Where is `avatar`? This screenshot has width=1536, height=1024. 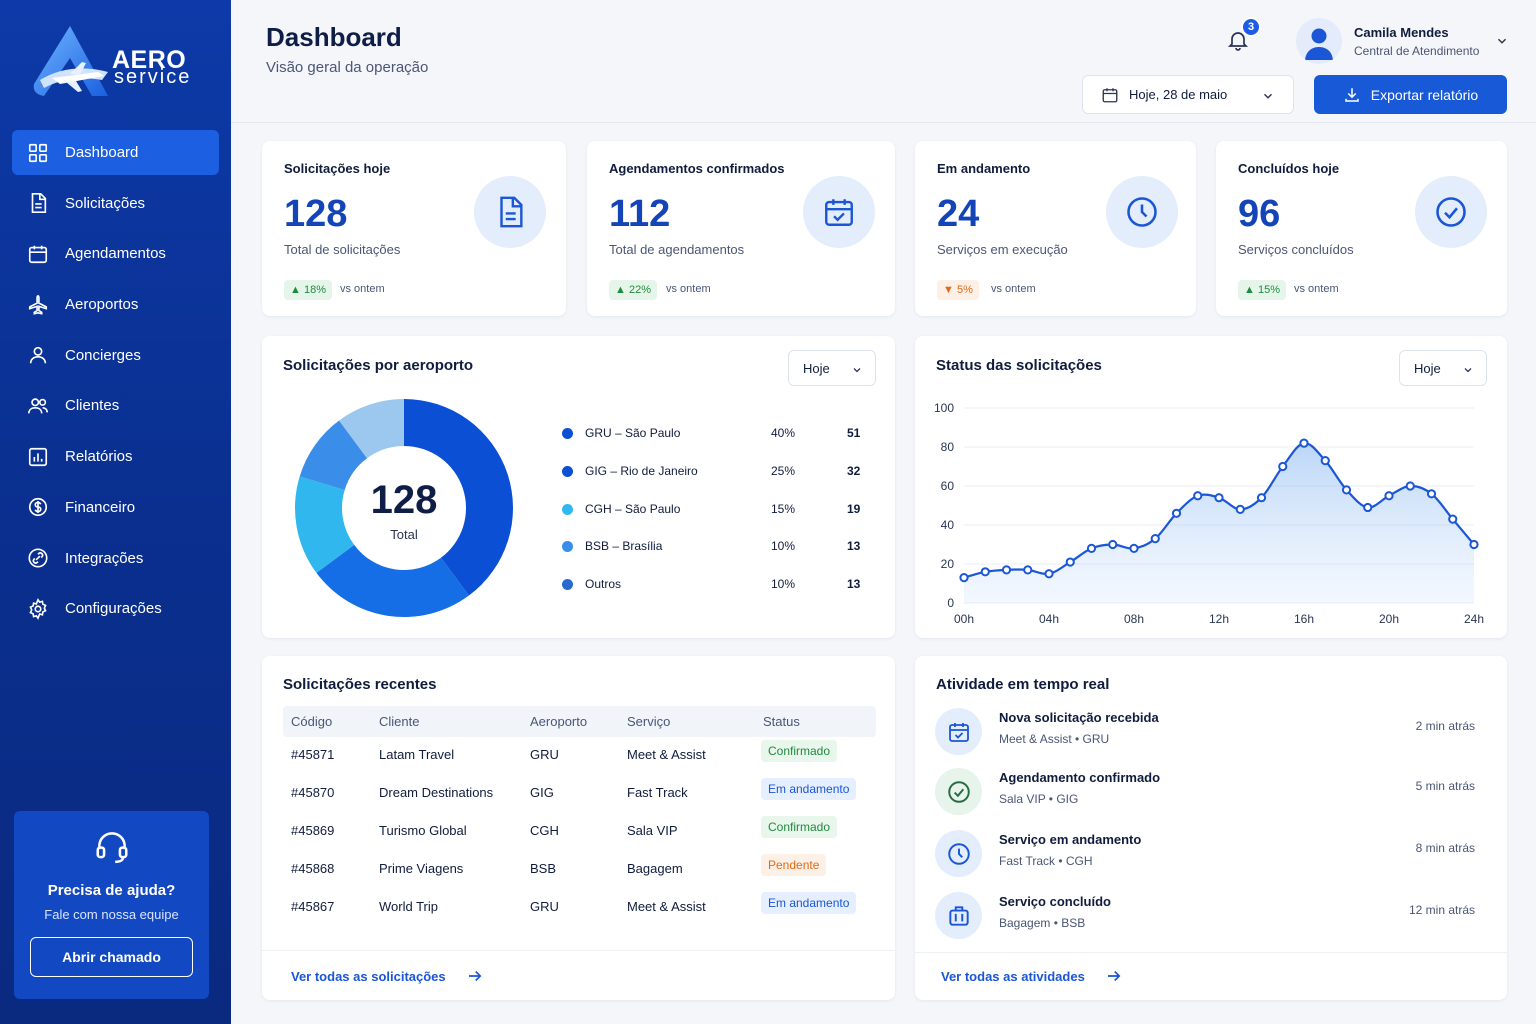 avatar is located at coordinates (1319, 41).